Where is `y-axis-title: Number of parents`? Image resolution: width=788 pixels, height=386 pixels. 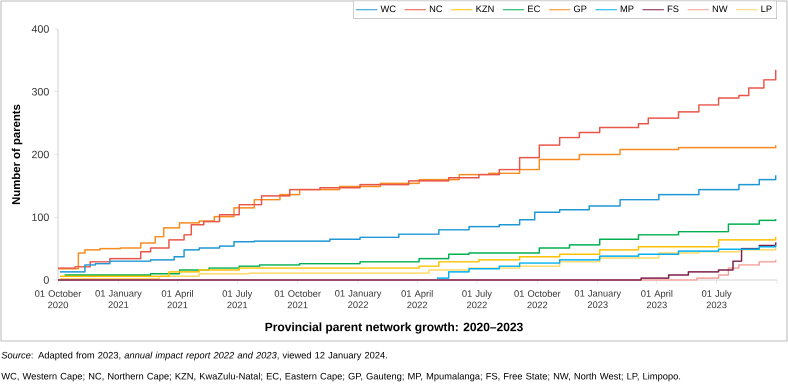
y-axis-title: Number of parents is located at coordinates (17, 154).